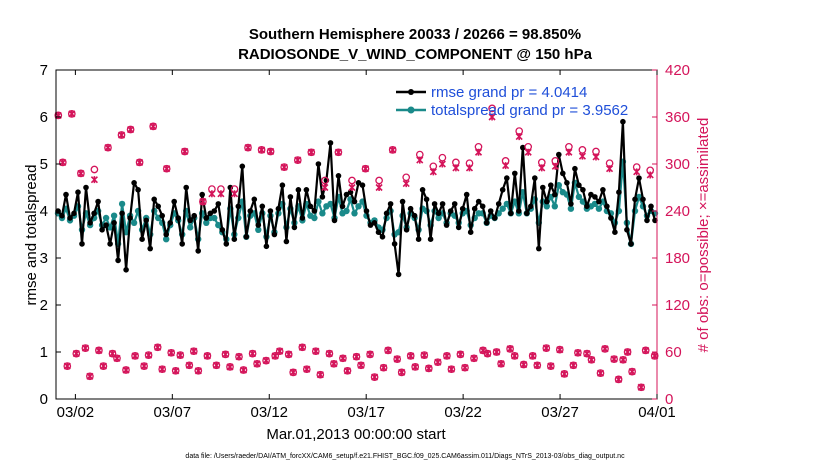 The height and width of the screenshot is (470, 830). What do you see at coordinates (44, 117) in the screenshot?
I see `y-left-tick-label: 6` at bounding box center [44, 117].